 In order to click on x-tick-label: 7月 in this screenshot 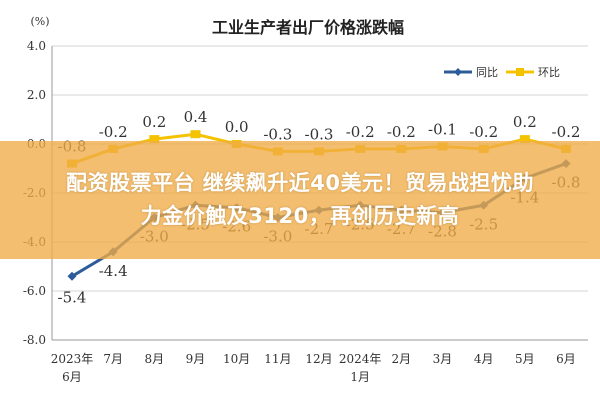, I will do `click(113, 359)`.